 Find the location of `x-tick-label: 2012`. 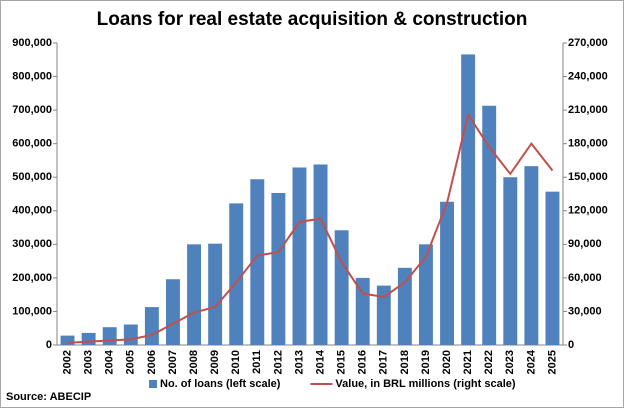

x-tick-label: 2012 is located at coordinates (278, 362).